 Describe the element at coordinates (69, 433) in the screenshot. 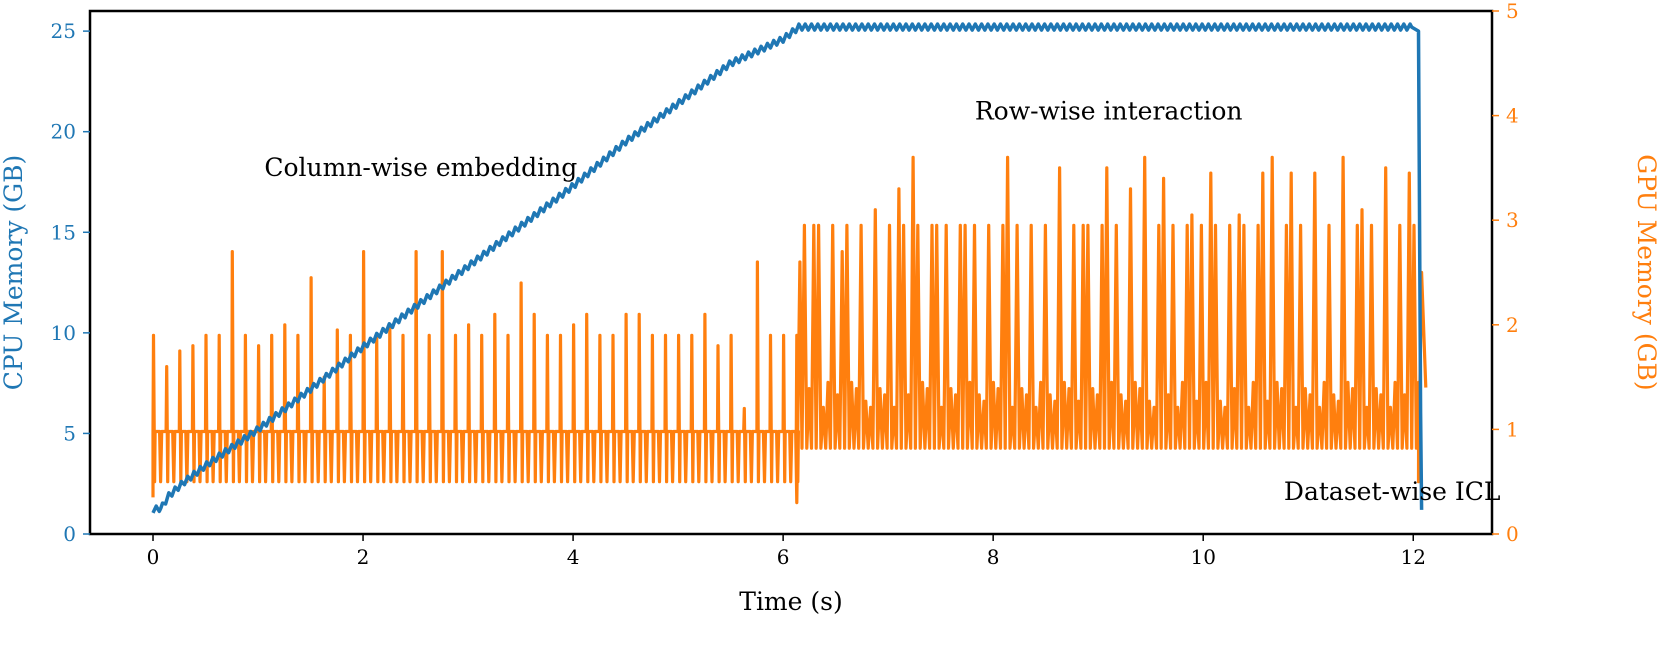

I see `y-left-tick-label: 5` at that location.